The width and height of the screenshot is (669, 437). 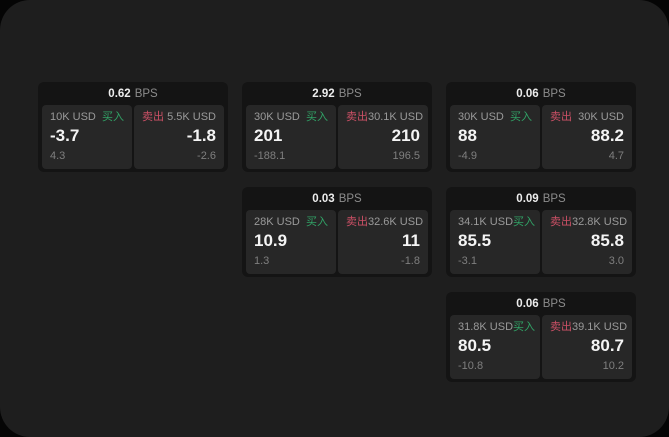 I want to click on buy-sub-value: -188.1, so click(x=270, y=156).